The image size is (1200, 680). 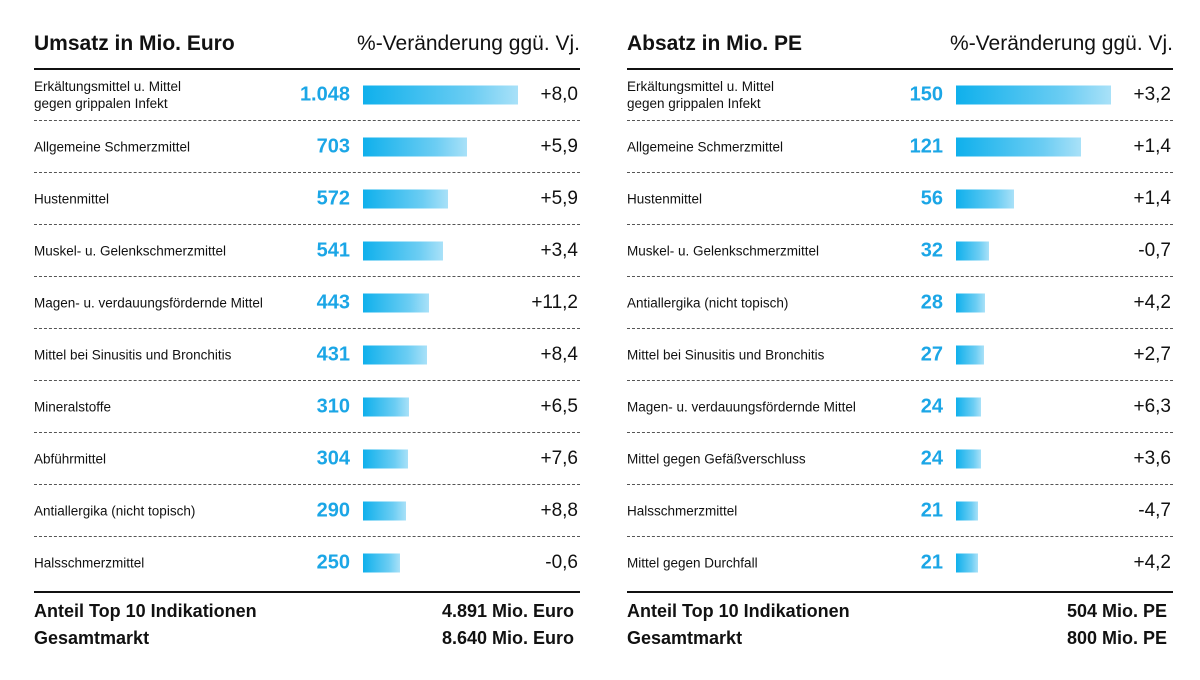 What do you see at coordinates (1152, 94) in the screenshot?
I see `change-label: +3,2` at bounding box center [1152, 94].